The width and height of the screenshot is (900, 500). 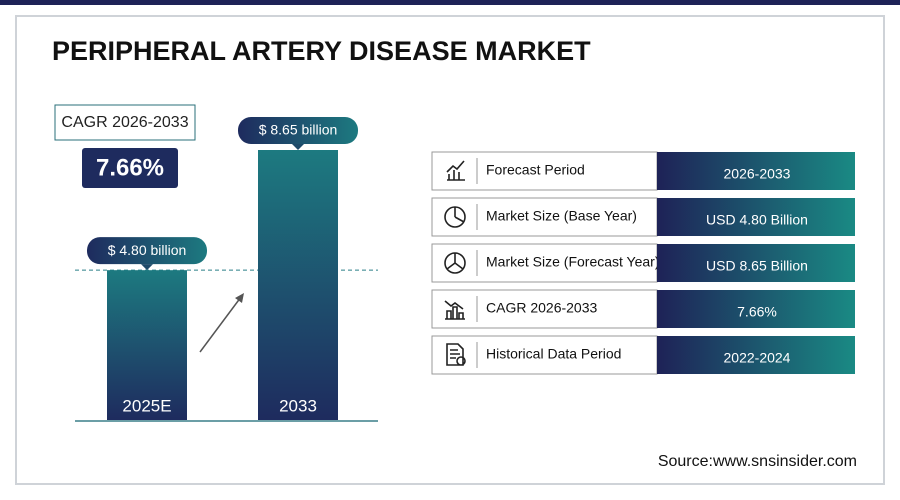 I want to click on cagr-value: 7.66%, so click(x=130, y=167).